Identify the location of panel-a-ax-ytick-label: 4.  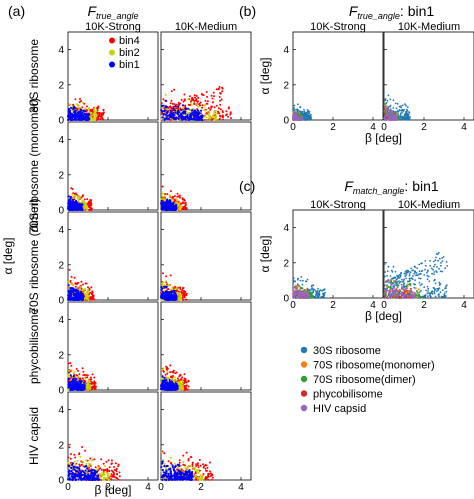
(61, 50).